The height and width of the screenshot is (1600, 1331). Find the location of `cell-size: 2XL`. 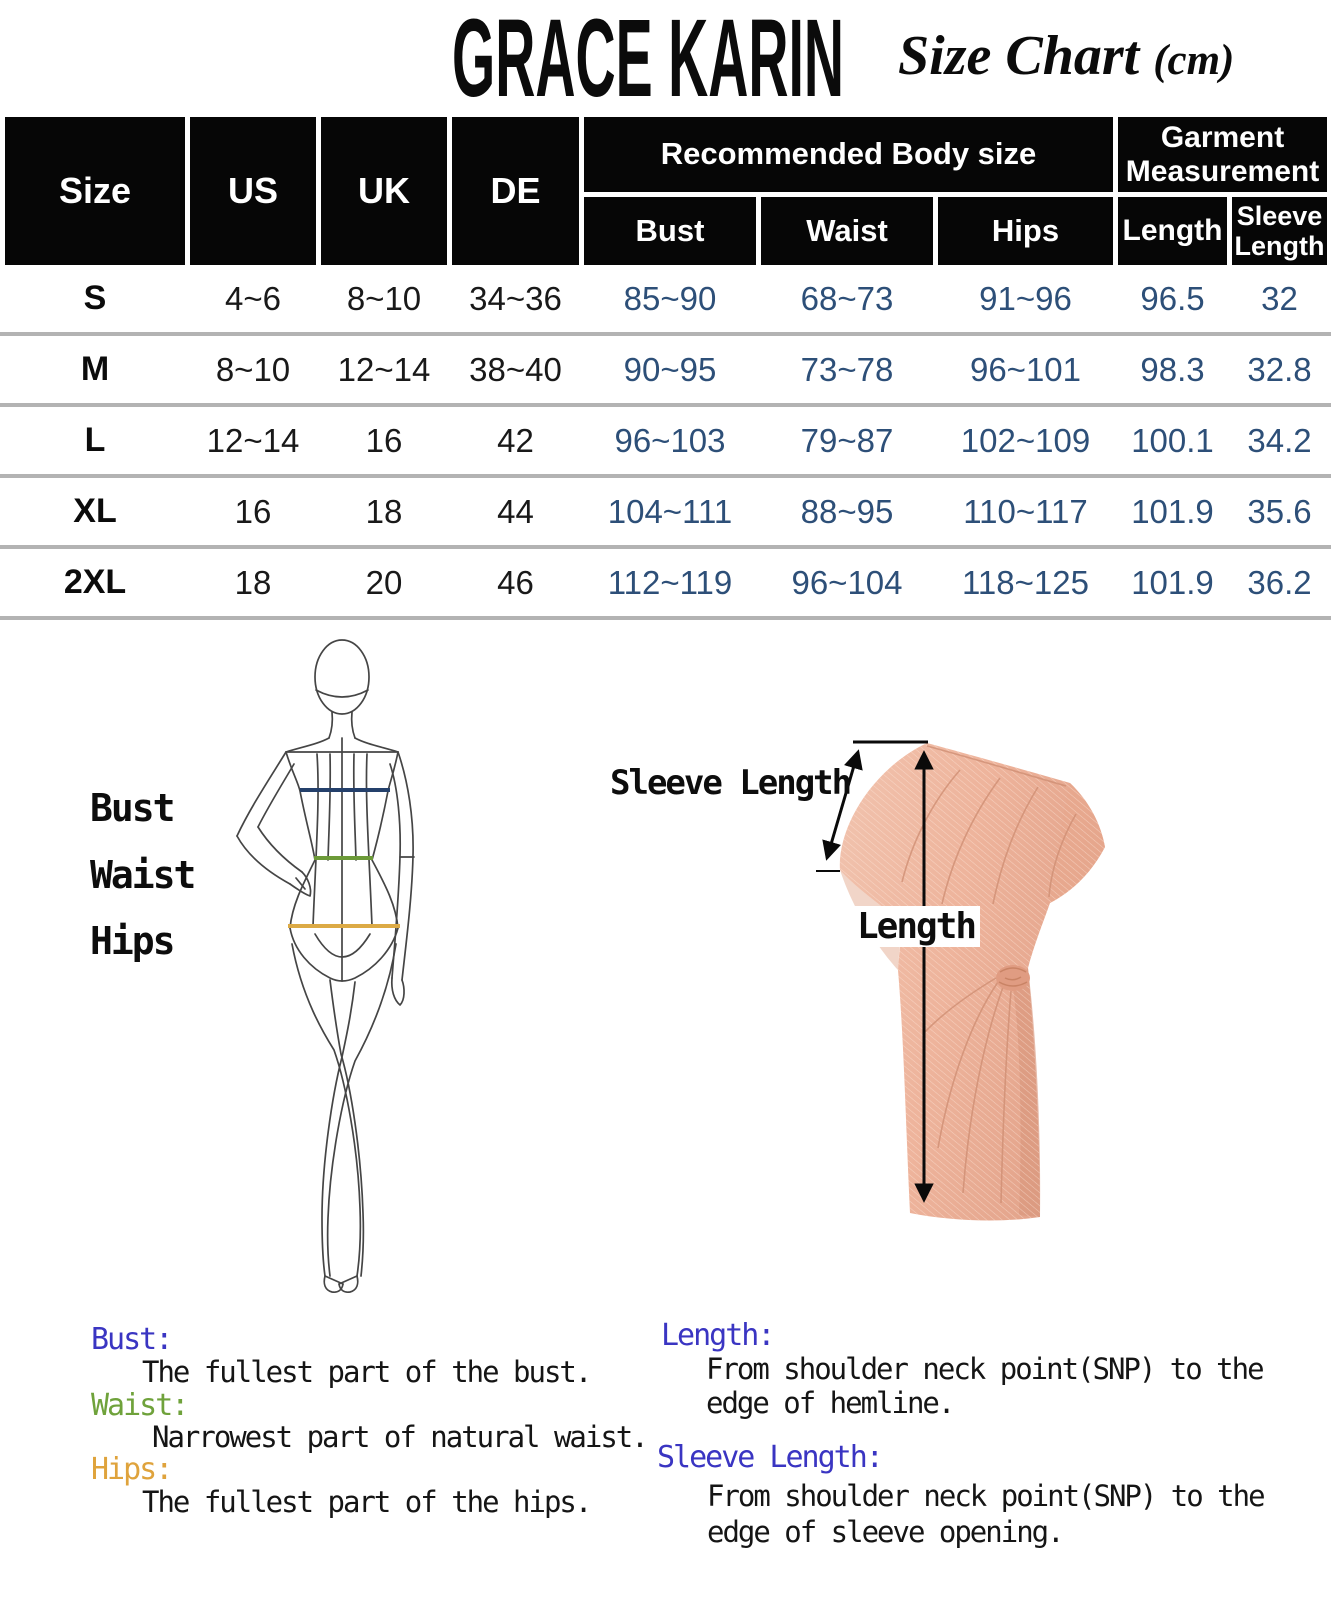

cell-size: 2XL is located at coordinates (95, 582).